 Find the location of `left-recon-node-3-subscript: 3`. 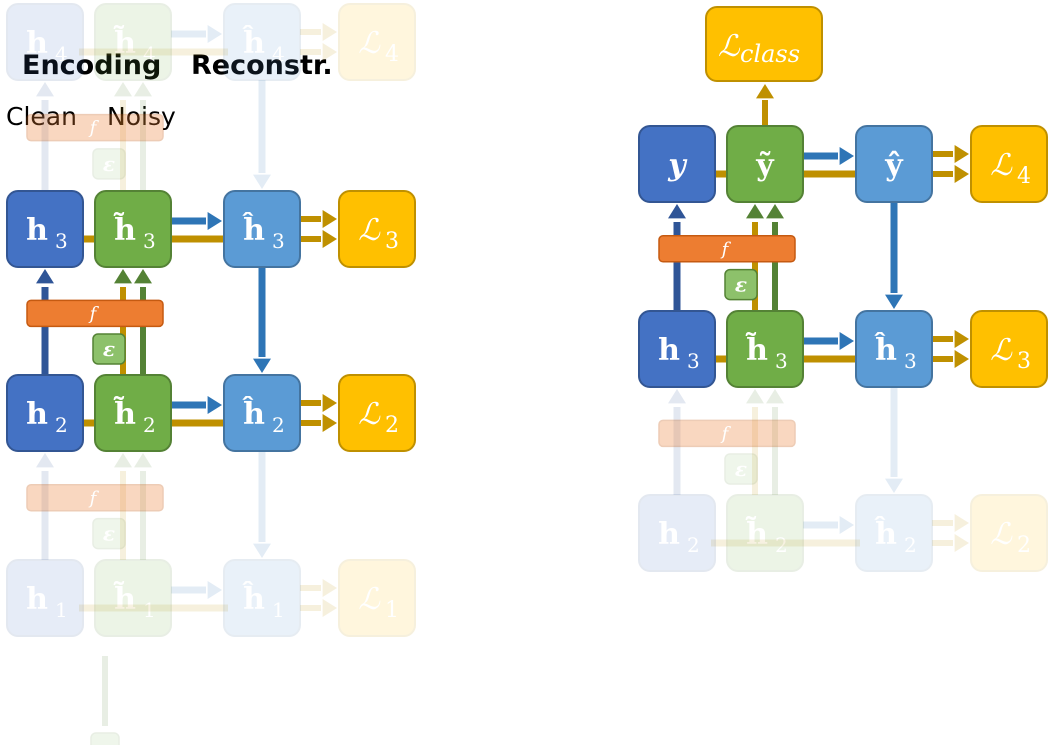

left-recon-node-3-subscript: 3 is located at coordinates (278, 241).